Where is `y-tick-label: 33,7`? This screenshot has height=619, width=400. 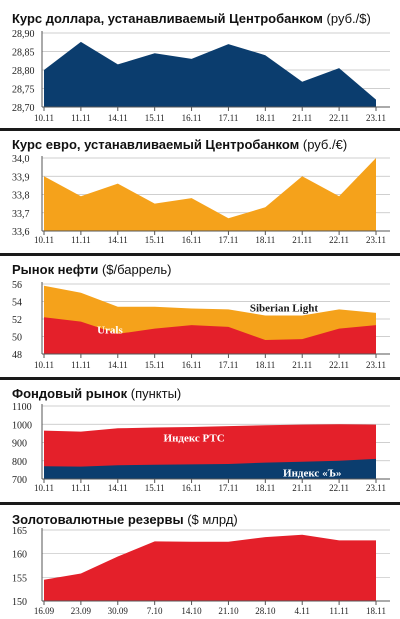 y-tick-label: 33,7 is located at coordinates (21, 214).